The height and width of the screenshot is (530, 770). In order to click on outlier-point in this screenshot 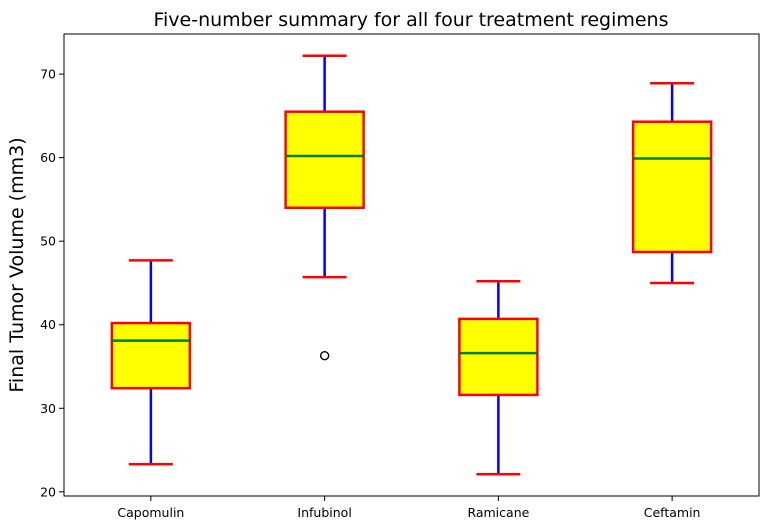, I will do `click(324, 355)`.